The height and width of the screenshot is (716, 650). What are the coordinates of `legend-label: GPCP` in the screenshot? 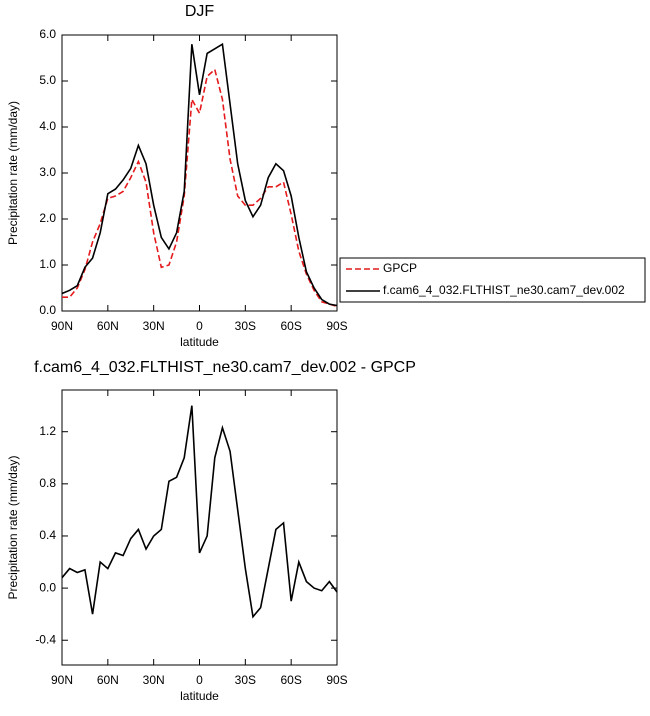 It's located at (400, 268).